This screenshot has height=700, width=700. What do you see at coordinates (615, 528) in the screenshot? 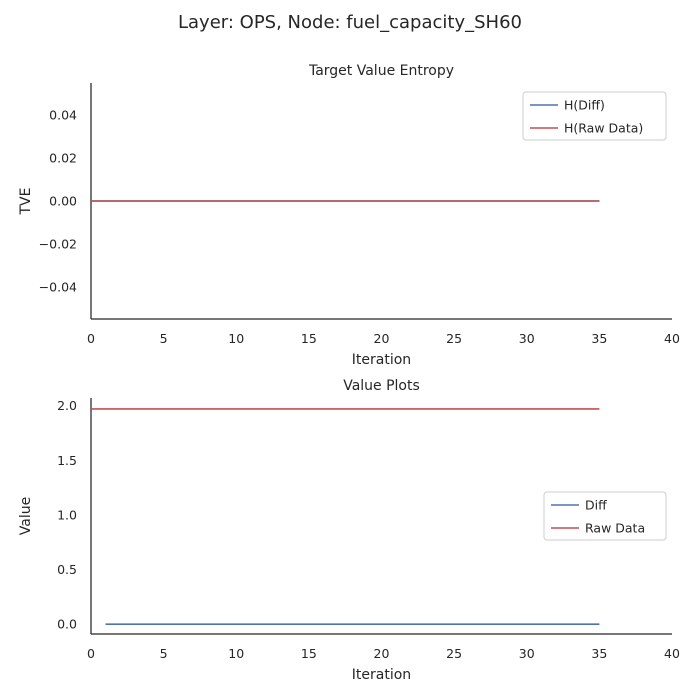
I see `legend-label: Raw Data` at bounding box center [615, 528].